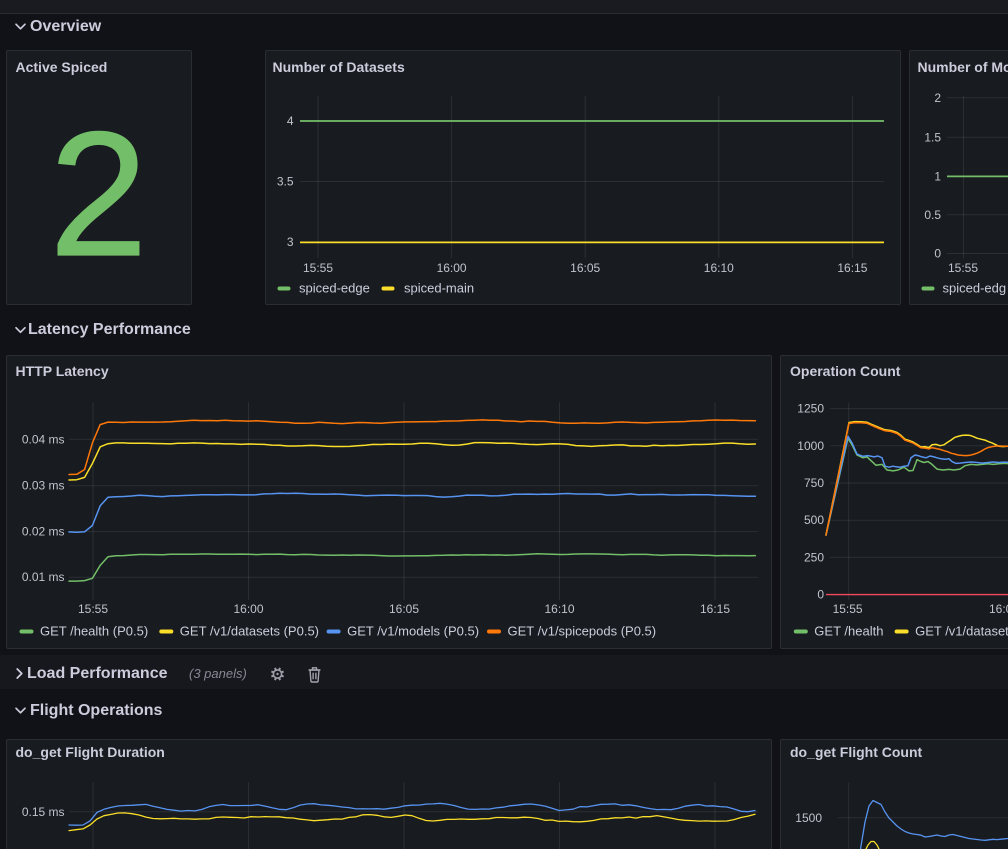  Describe the element at coordinates (814, 557) in the screenshot. I see `svg-text: 250` at that location.